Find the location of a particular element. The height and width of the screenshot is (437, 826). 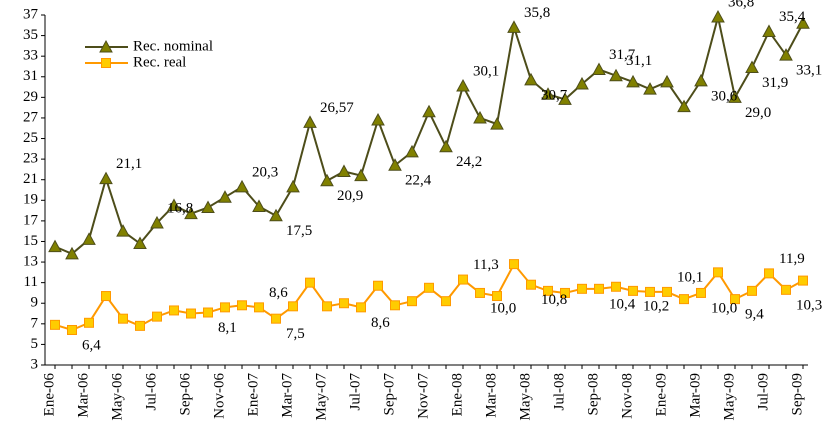

legend-label: Rec. real is located at coordinates (159, 62).